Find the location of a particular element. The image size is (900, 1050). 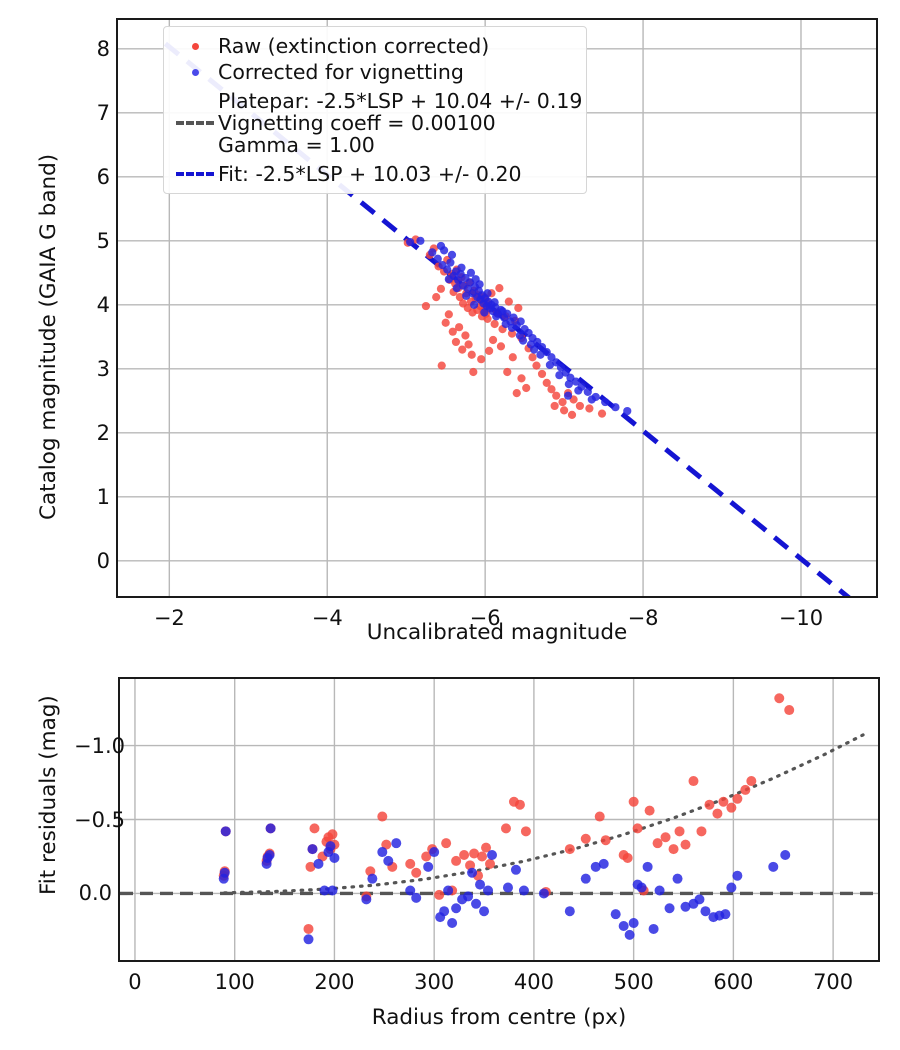

legend-marker-corrected-dot-icon is located at coordinates (195, 72).